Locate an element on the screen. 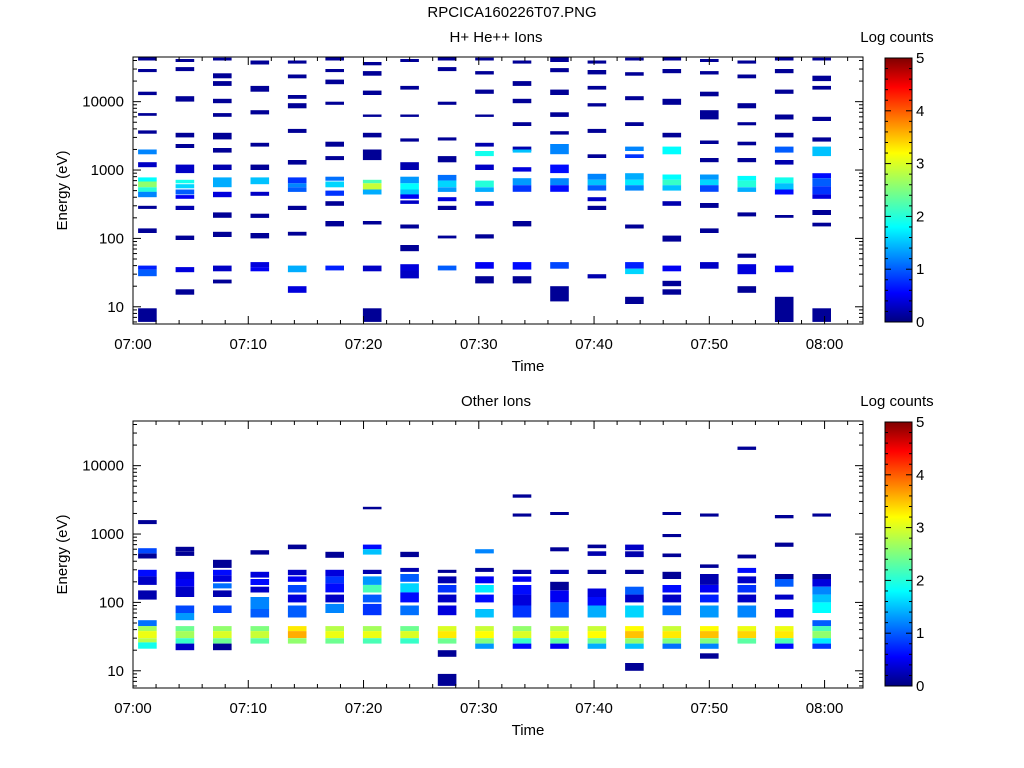  x-tick-label: 07:50 is located at coordinates (710, 708).